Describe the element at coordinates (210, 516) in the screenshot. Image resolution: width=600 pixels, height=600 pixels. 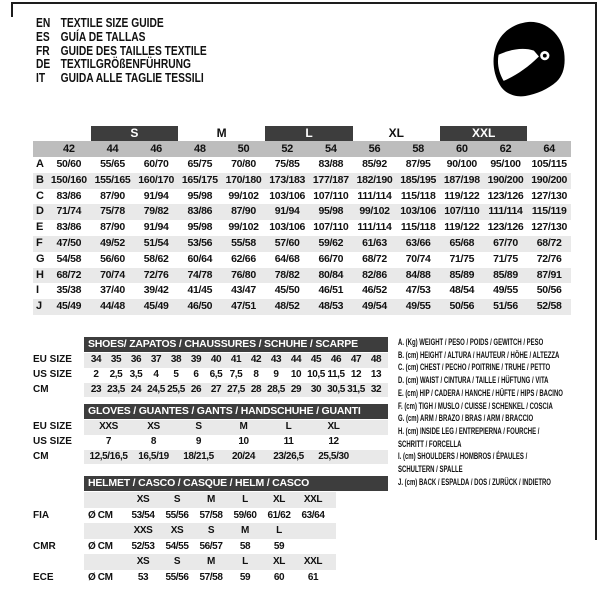
I see `helmet-row-values: Ø CM 53/54 55/56 57/58 59/60 61/62 63/64` at that location.